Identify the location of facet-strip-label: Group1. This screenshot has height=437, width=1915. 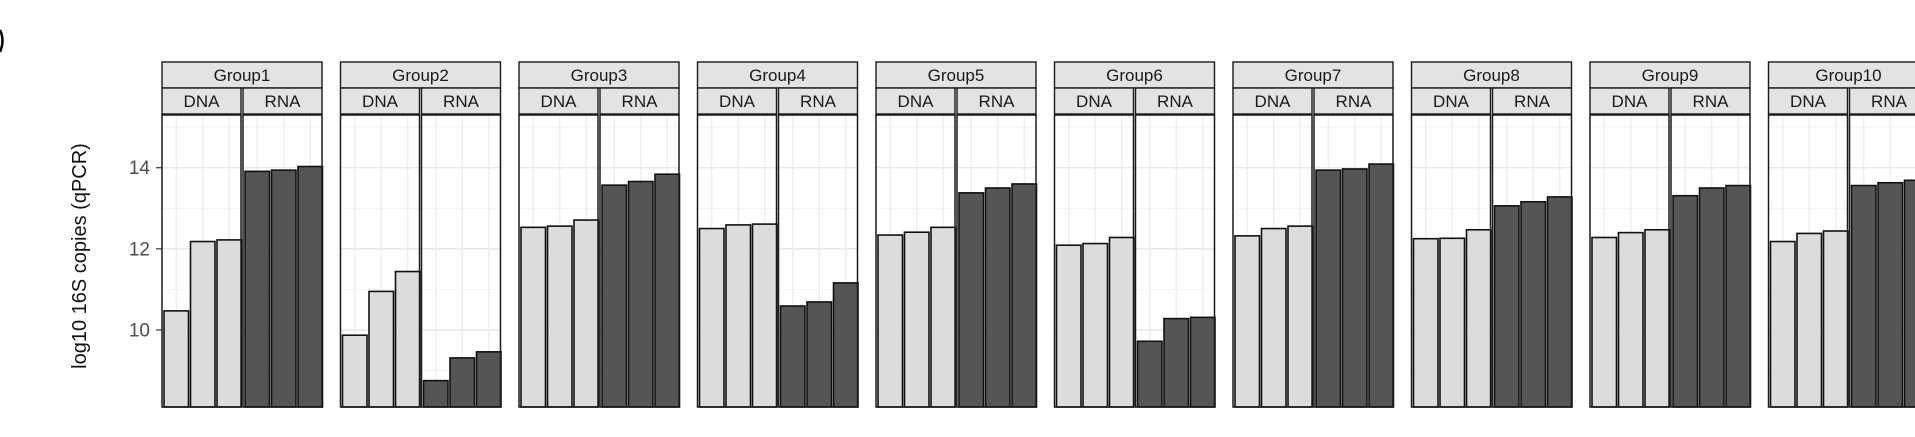
(242, 75).